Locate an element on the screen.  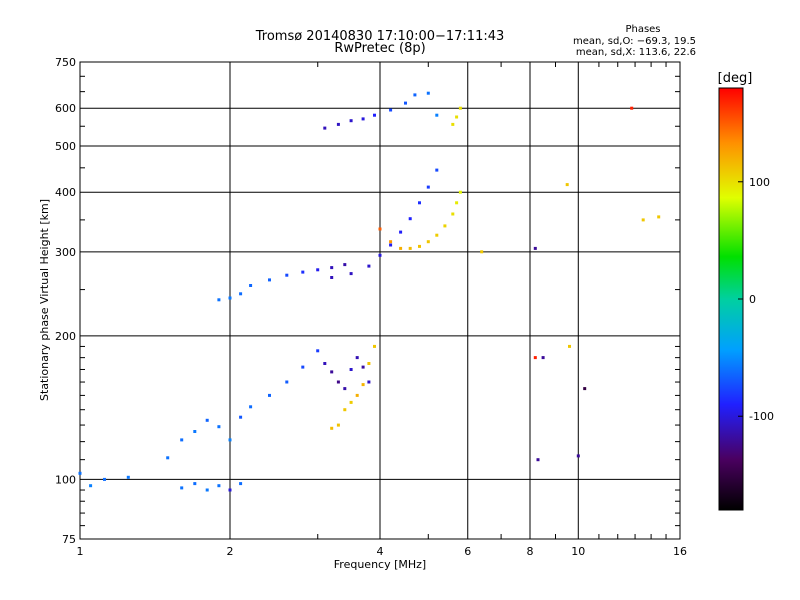
y-tick-label: 400 is located at coordinates (65, 192).